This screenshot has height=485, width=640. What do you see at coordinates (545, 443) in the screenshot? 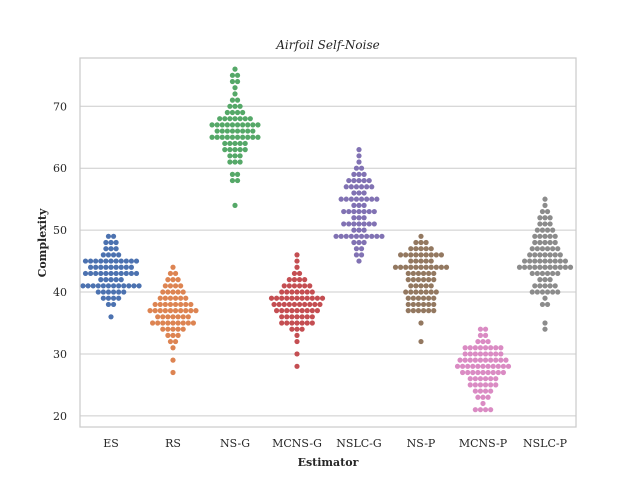
I see `x-tick-label: NSLC-P` at bounding box center [545, 443].